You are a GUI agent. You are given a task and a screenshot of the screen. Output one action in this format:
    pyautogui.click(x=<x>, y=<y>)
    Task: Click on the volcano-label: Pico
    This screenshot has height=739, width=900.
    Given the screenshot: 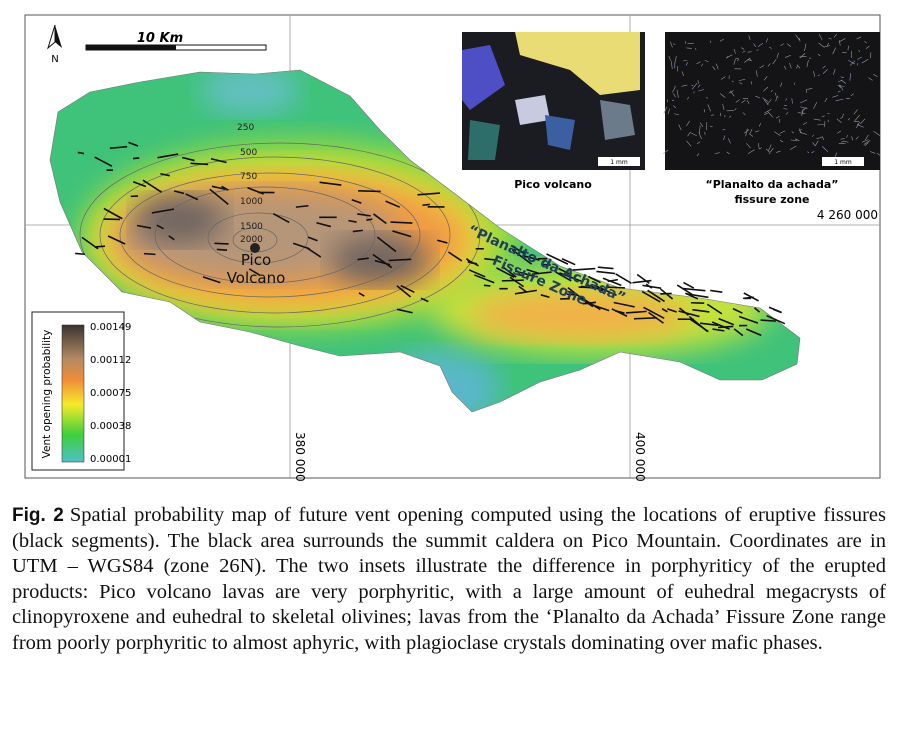 What is the action you would take?
    pyautogui.click(x=256, y=260)
    